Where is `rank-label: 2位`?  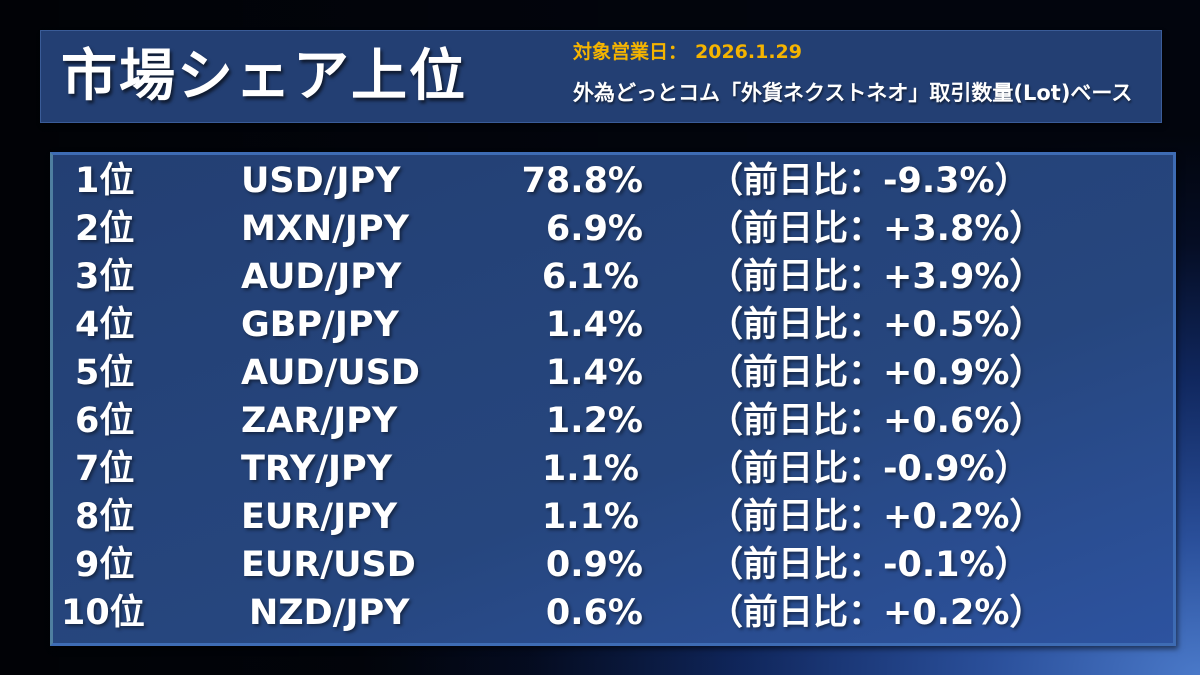 rank-label: 2位 is located at coordinates (105, 229).